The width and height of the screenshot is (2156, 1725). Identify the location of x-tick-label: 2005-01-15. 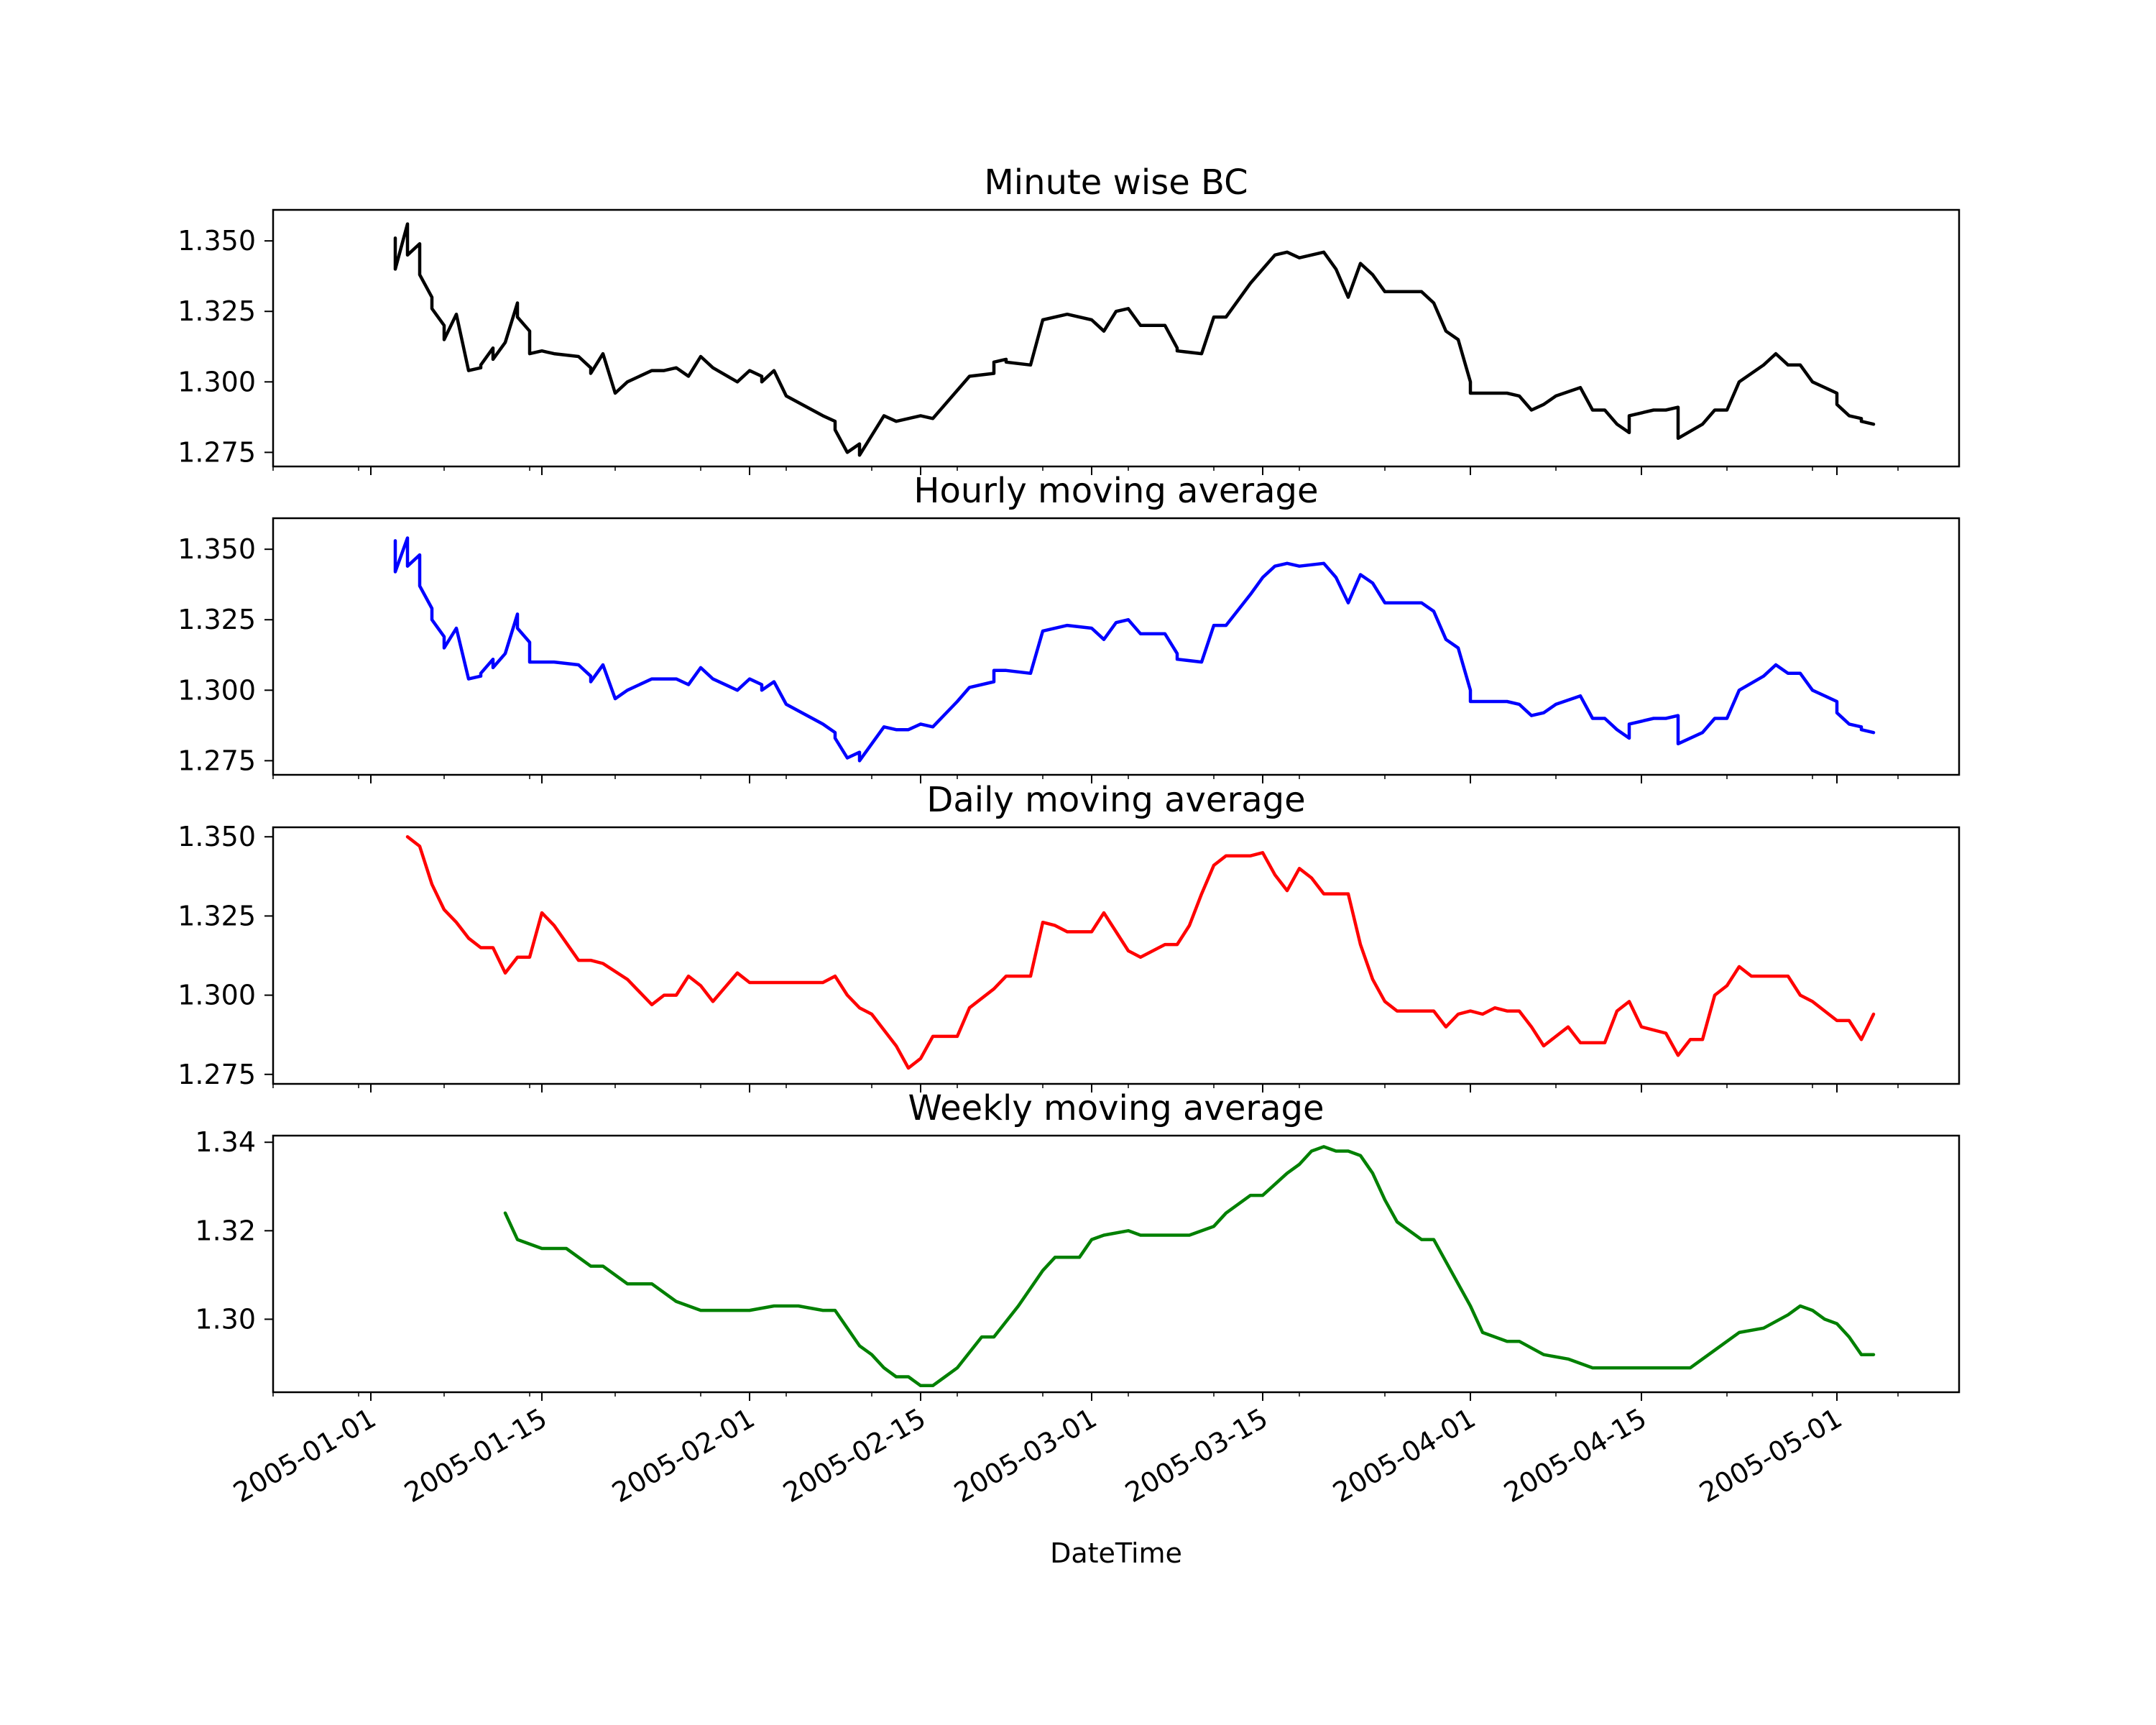
(475, 1455).